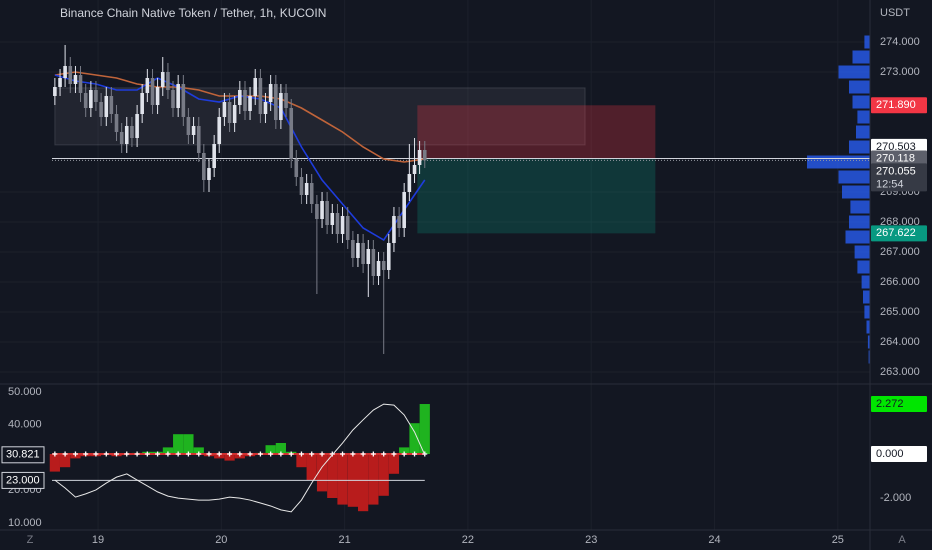 This screenshot has height=550, width=932. What do you see at coordinates (900, 282) in the screenshot?
I see `y-tick-label: 266.000` at bounding box center [900, 282].